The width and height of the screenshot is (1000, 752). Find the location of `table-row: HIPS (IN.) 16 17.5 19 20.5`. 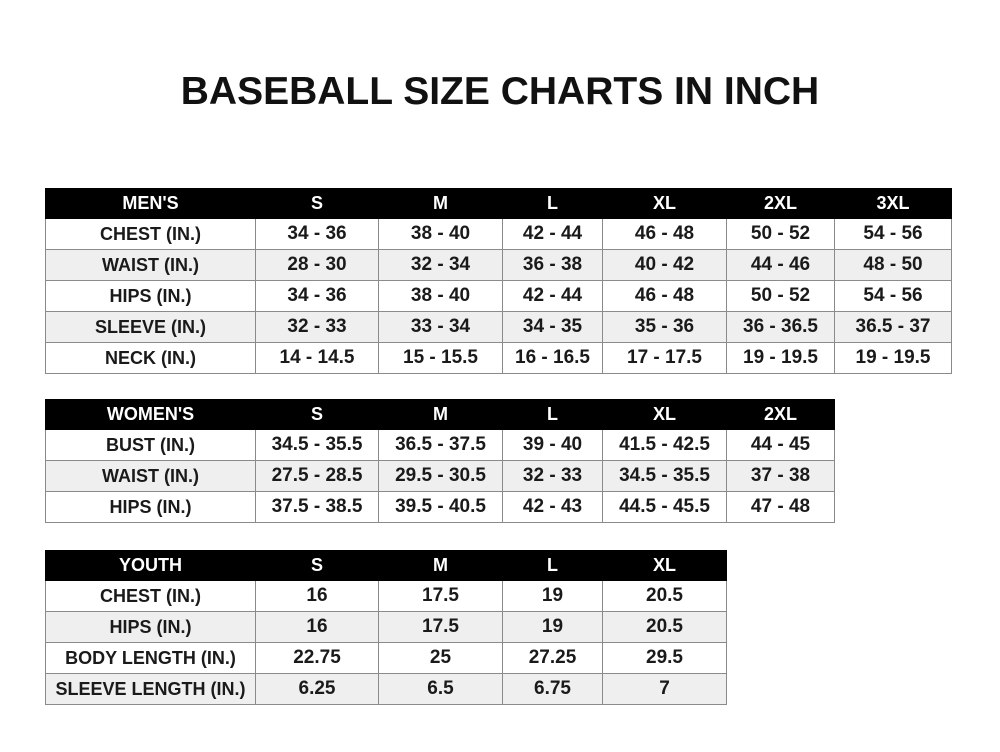

table-row: HIPS (IN.) 16 17.5 19 20.5 is located at coordinates (386, 627).